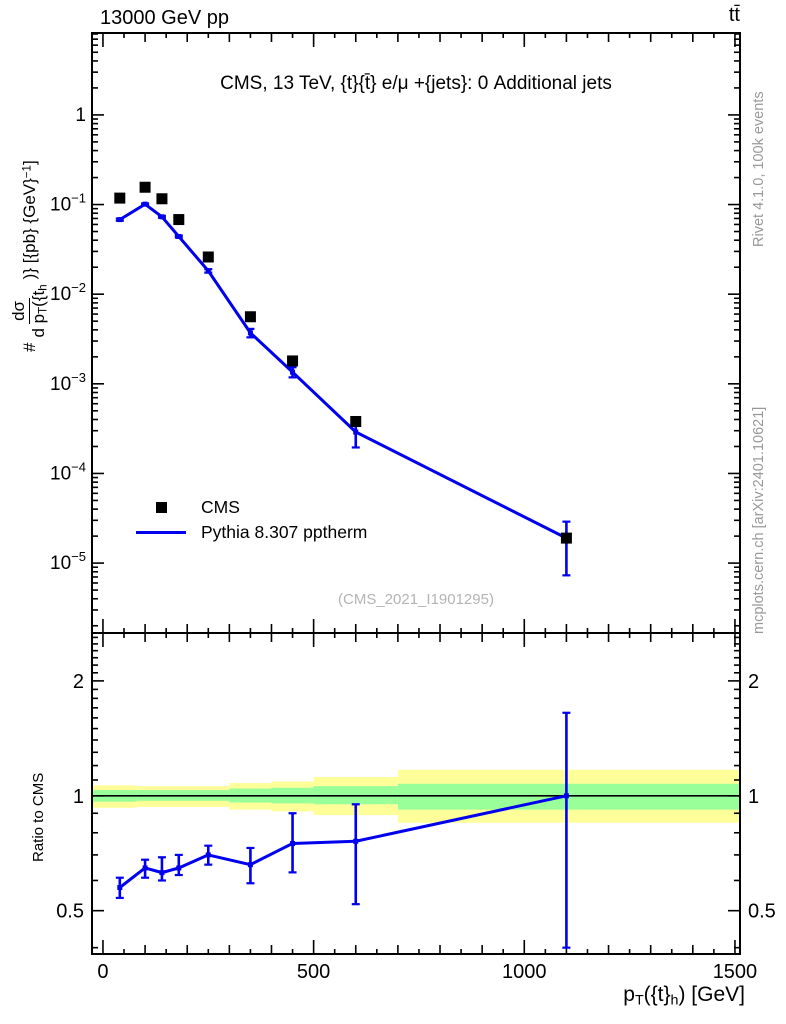 The image size is (786, 1024). Describe the element at coordinates (68, 203) in the screenshot. I see `y-tick-label: 10⁻¹` at that location.